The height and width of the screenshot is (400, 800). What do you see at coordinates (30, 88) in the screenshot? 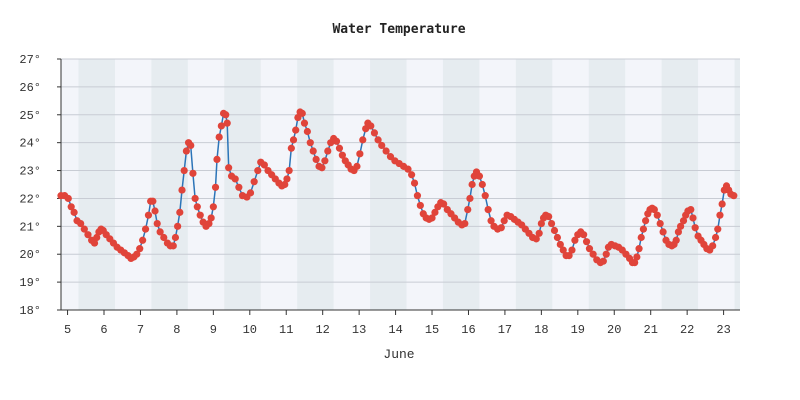
I see `y-tick-label: 26°` at bounding box center [30, 88].